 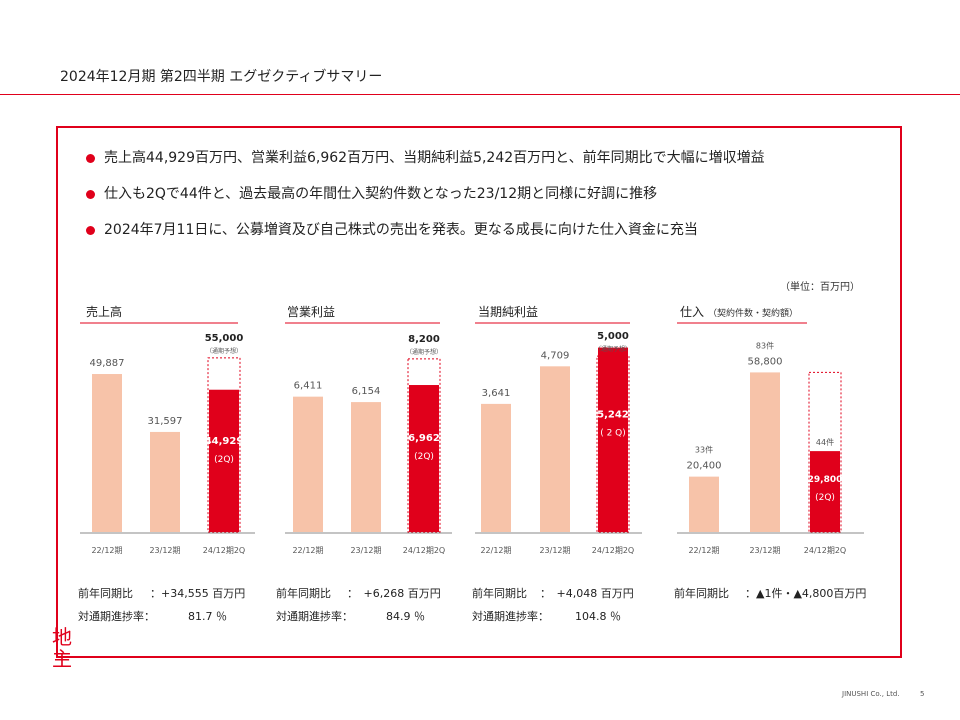 What do you see at coordinates (871, 694) in the screenshot?
I see `company-footer: JINUSHI Co., Ltd.` at bounding box center [871, 694].